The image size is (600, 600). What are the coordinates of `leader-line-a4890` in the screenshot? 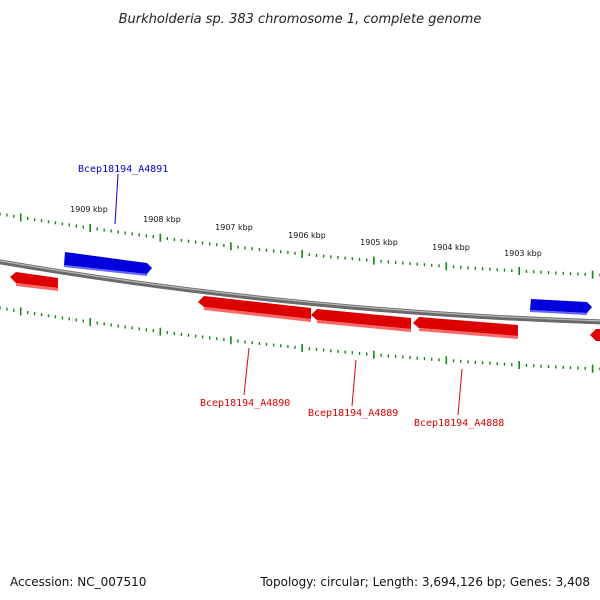 It's located at (246, 371).